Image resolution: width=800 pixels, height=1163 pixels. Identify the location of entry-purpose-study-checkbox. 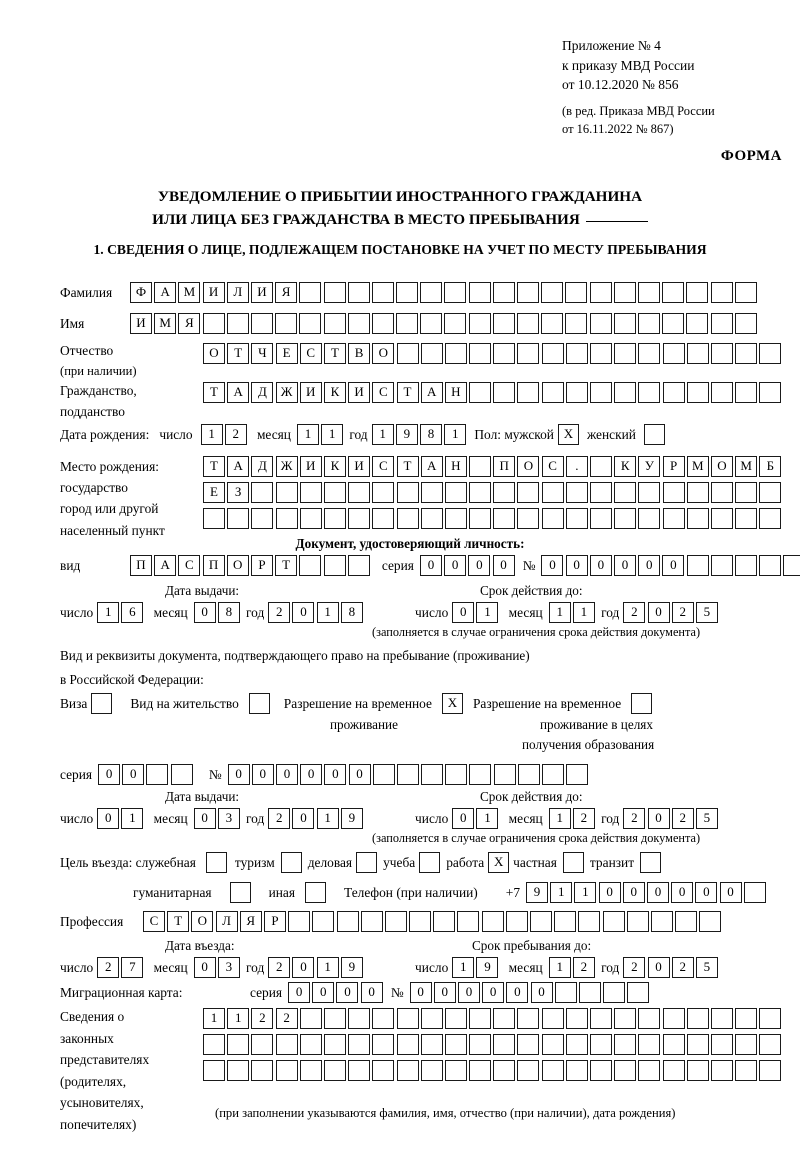
(430, 862).